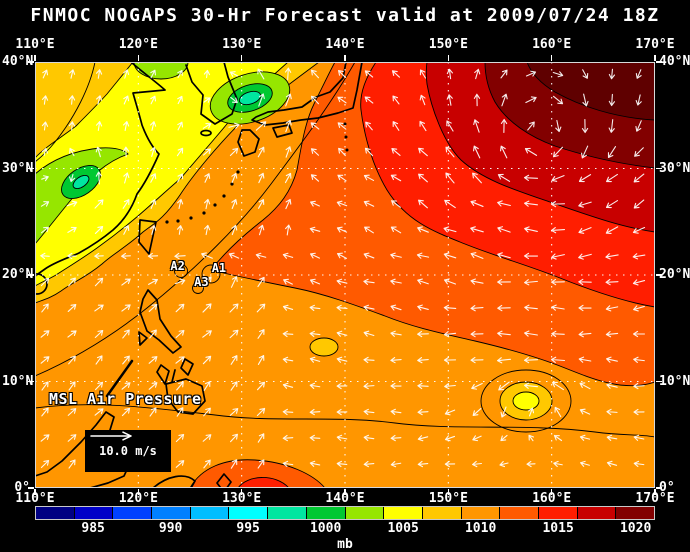  I want to click on lon-tick-label: 110°E, so click(35, 498).